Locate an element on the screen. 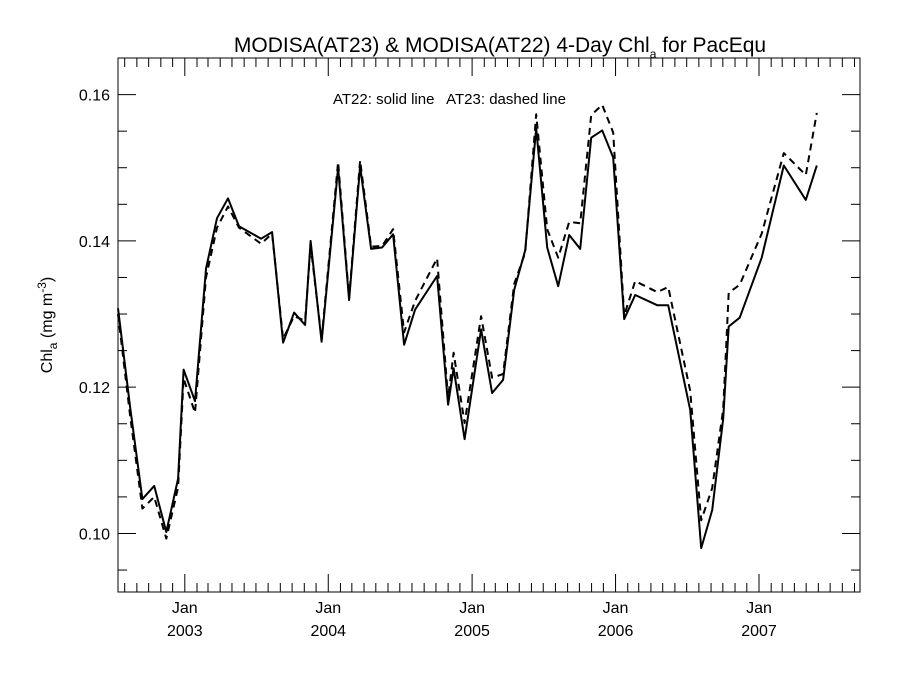 This screenshot has height=675, width=900. x-tick-label-year: 2005 is located at coordinates (472, 631).